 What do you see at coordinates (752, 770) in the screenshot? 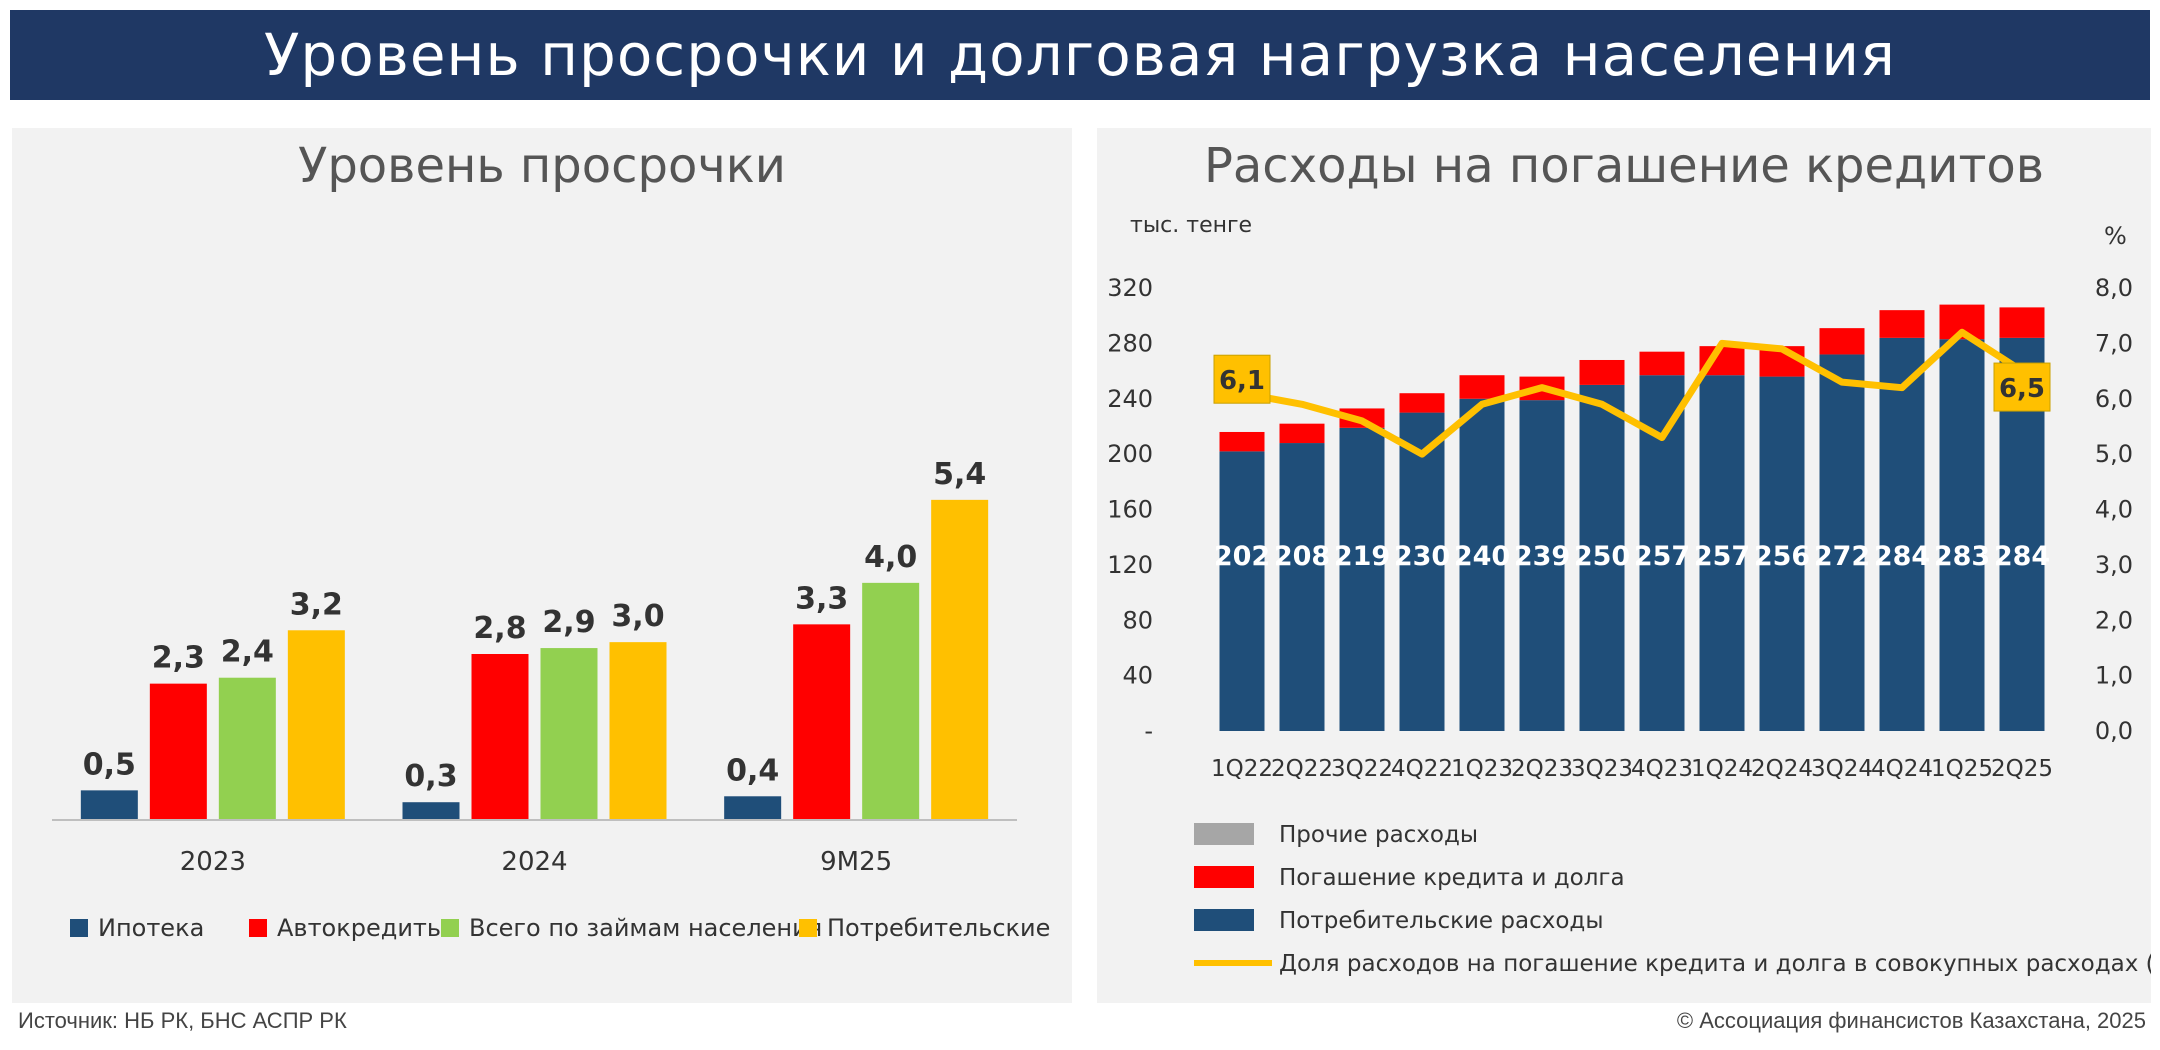
I see `data-label: 0,4` at bounding box center [752, 770].